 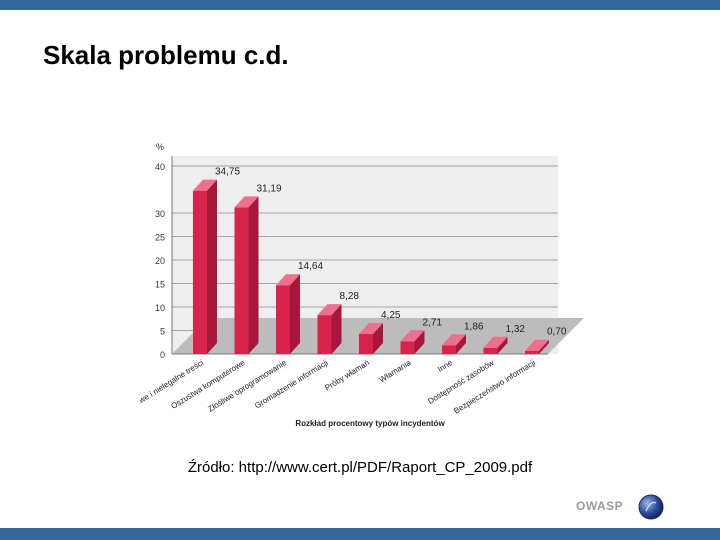 What do you see at coordinates (162, 355) in the screenshot?
I see `y-tick-label: 0` at bounding box center [162, 355].